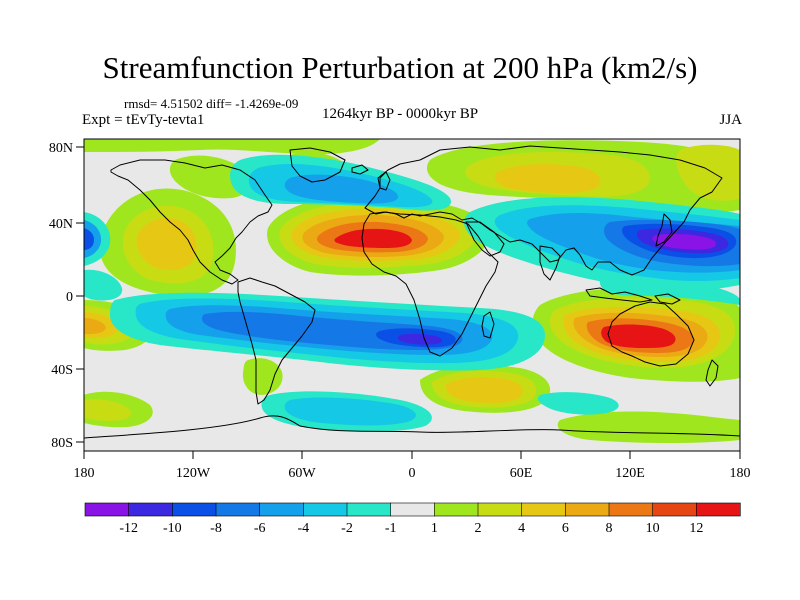 The width and height of the screenshot is (800, 600). Describe the element at coordinates (420, 339) in the screenshot. I see `contour-south-low--10` at that location.